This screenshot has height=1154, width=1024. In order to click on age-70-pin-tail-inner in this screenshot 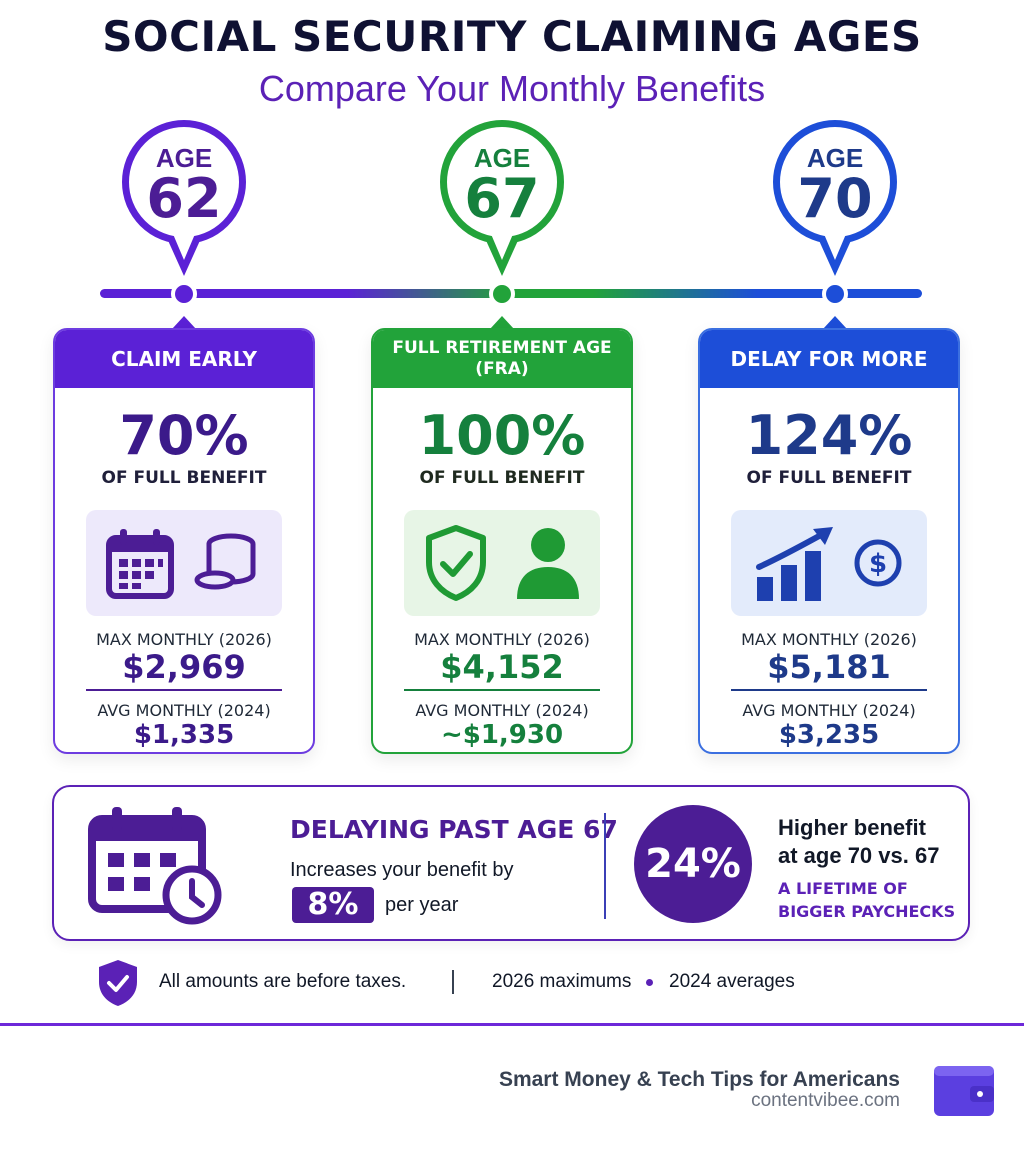, I will do `click(835, 247)`.